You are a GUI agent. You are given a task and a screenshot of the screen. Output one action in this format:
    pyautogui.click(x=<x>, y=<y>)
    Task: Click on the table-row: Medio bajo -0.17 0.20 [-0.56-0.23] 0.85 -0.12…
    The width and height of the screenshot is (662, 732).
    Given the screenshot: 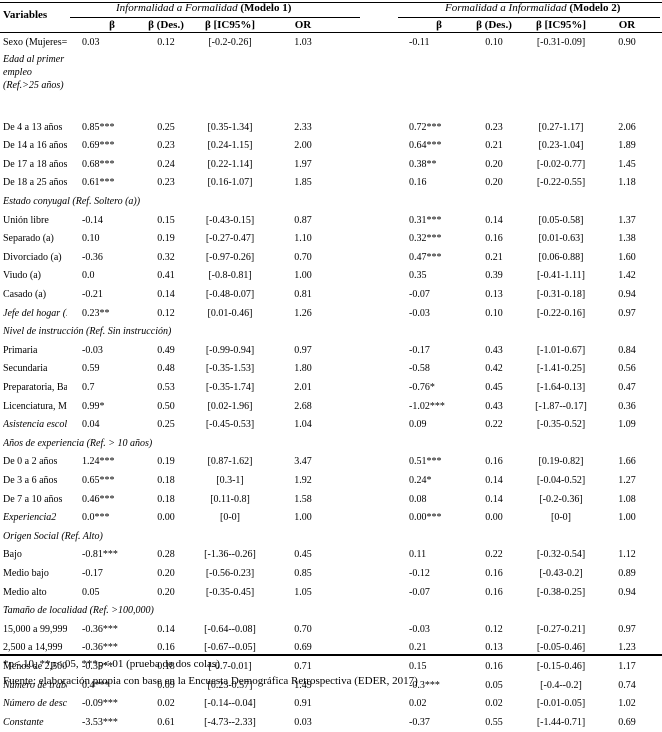 What is the action you would take?
    pyautogui.click(x=331, y=574)
    